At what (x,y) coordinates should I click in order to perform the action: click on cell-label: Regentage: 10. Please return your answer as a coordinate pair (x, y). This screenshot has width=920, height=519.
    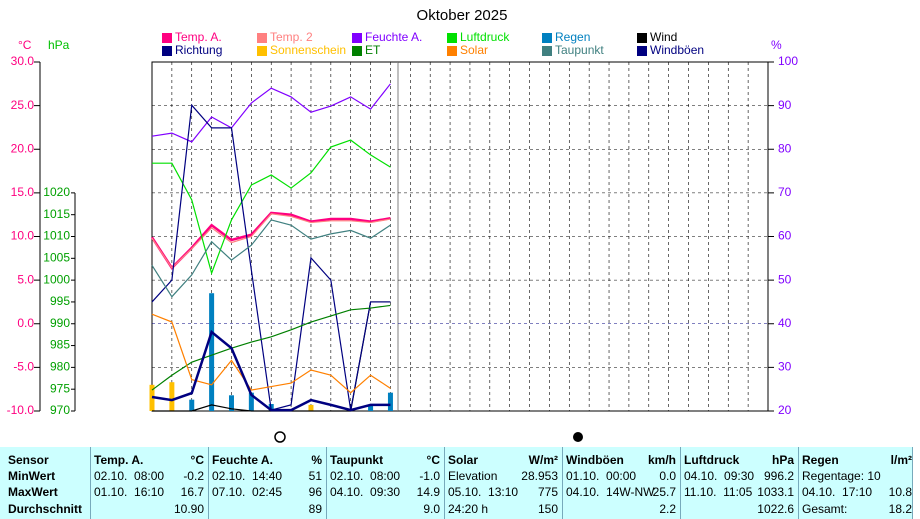
    Looking at the image, I should click on (841, 476).